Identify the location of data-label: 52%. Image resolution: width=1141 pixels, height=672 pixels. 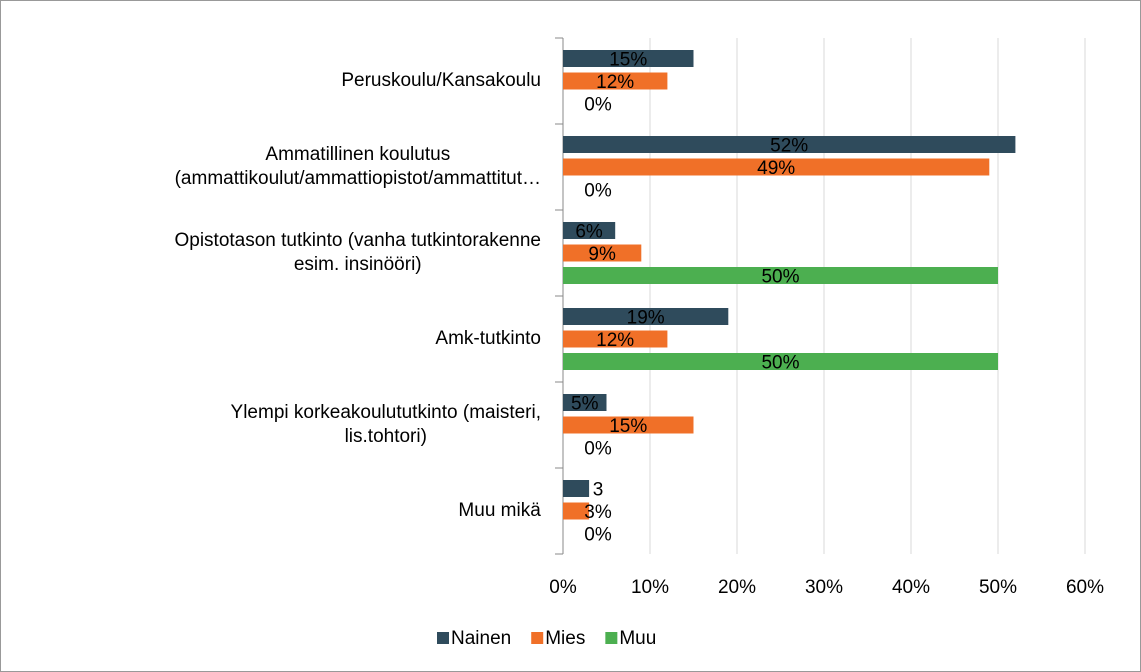
(789, 146).